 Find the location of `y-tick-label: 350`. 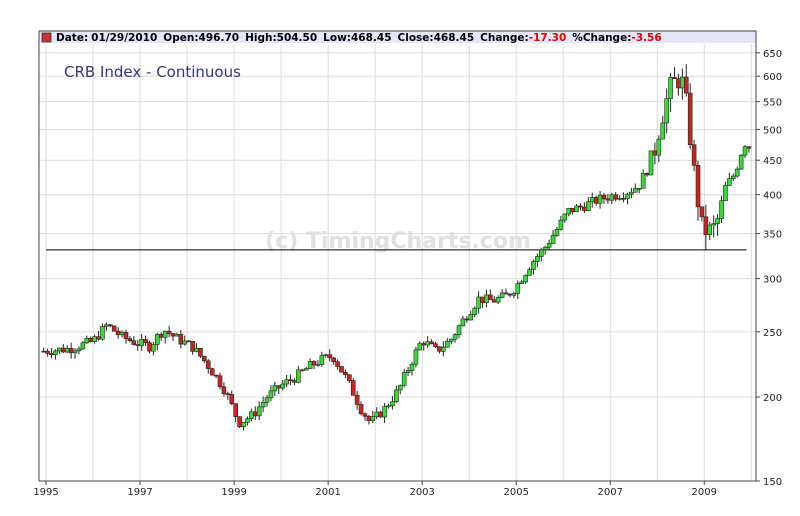

y-tick-label: 350 is located at coordinates (772, 235).